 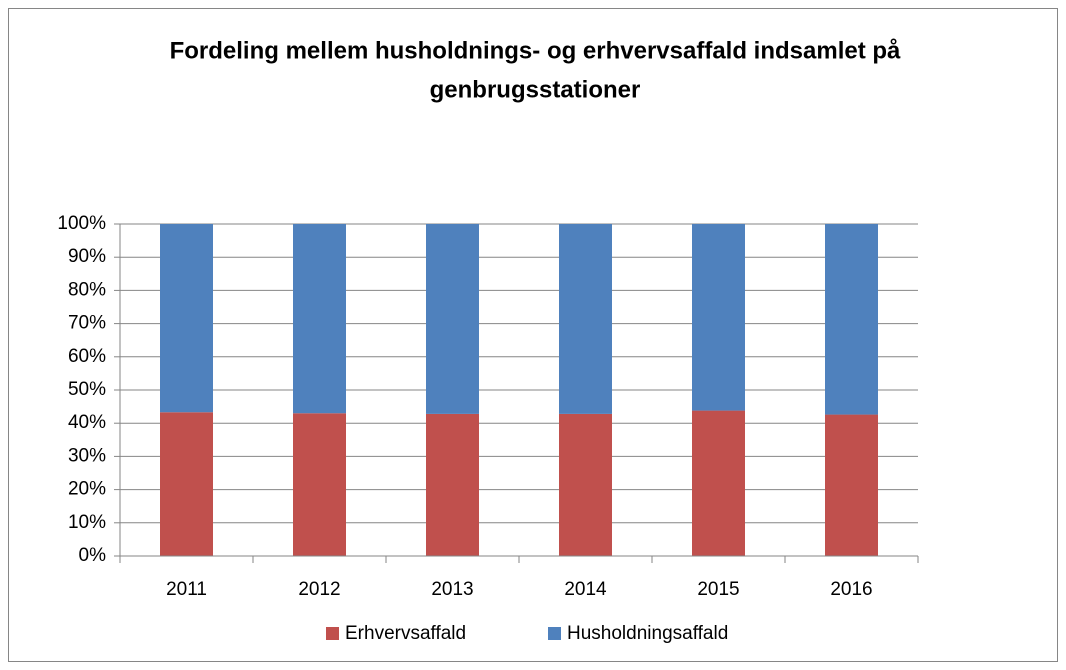 I want to click on y-tick-label: 40%, so click(x=87, y=422).